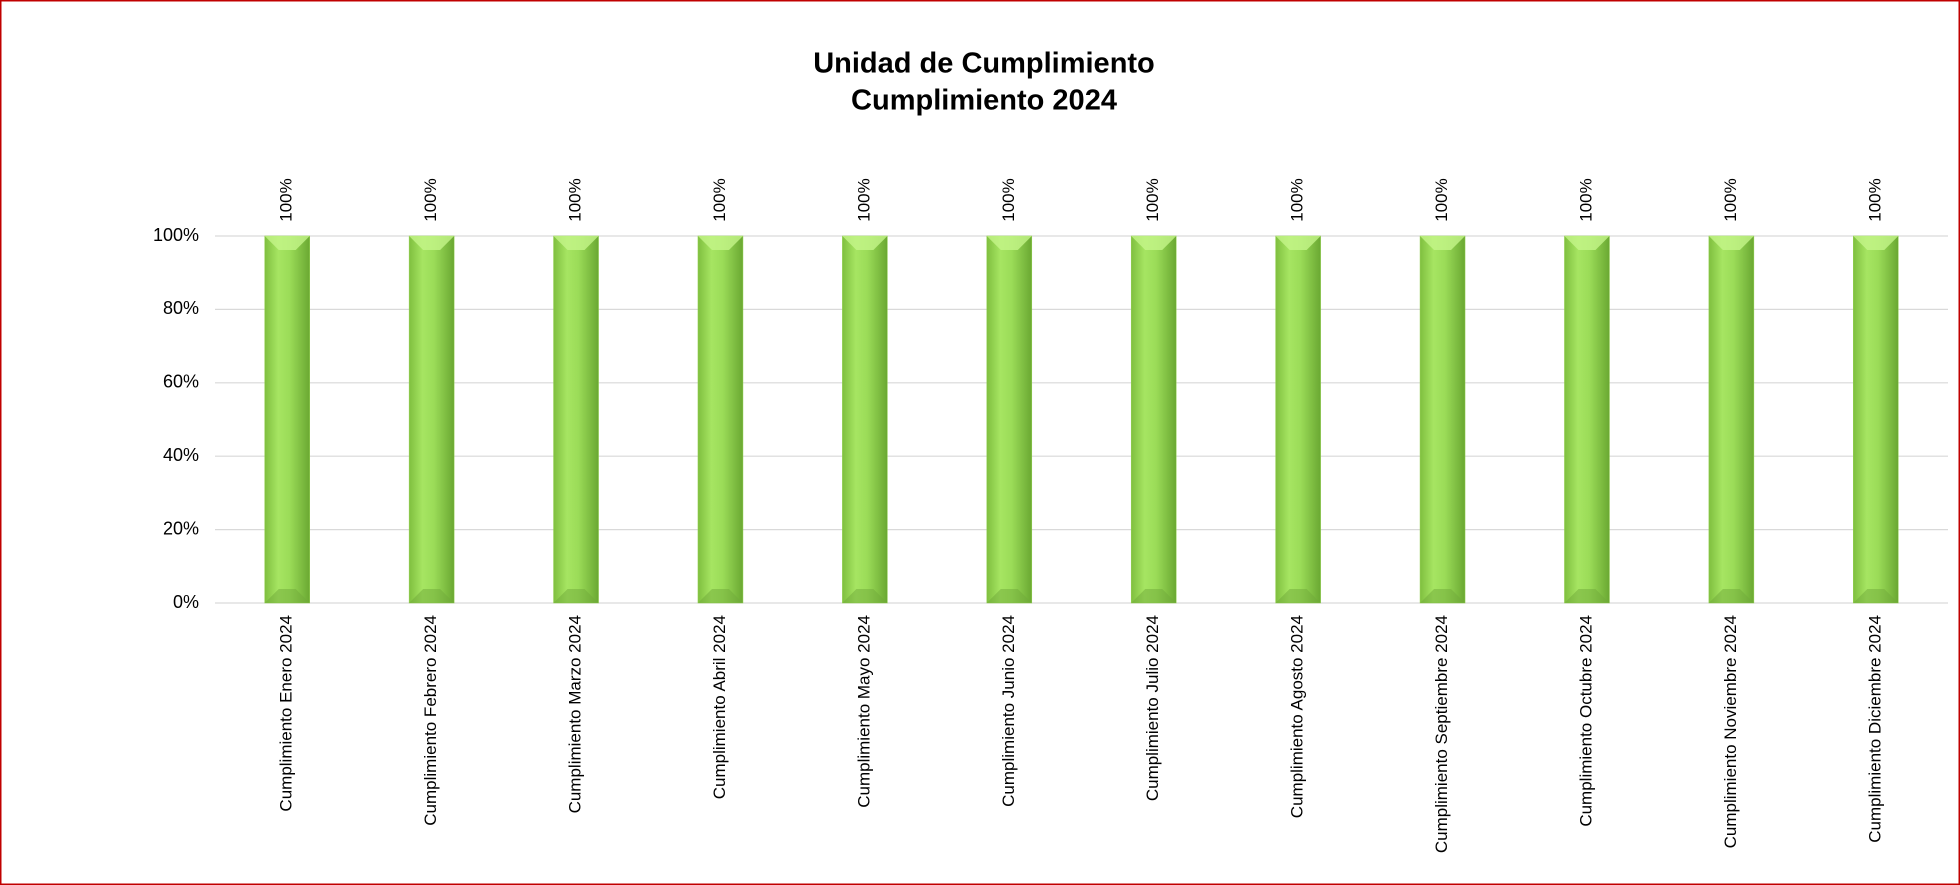  What do you see at coordinates (1441, 734) in the screenshot?
I see `x-tick-label: Cumplimiento Septiembre 2024` at bounding box center [1441, 734].